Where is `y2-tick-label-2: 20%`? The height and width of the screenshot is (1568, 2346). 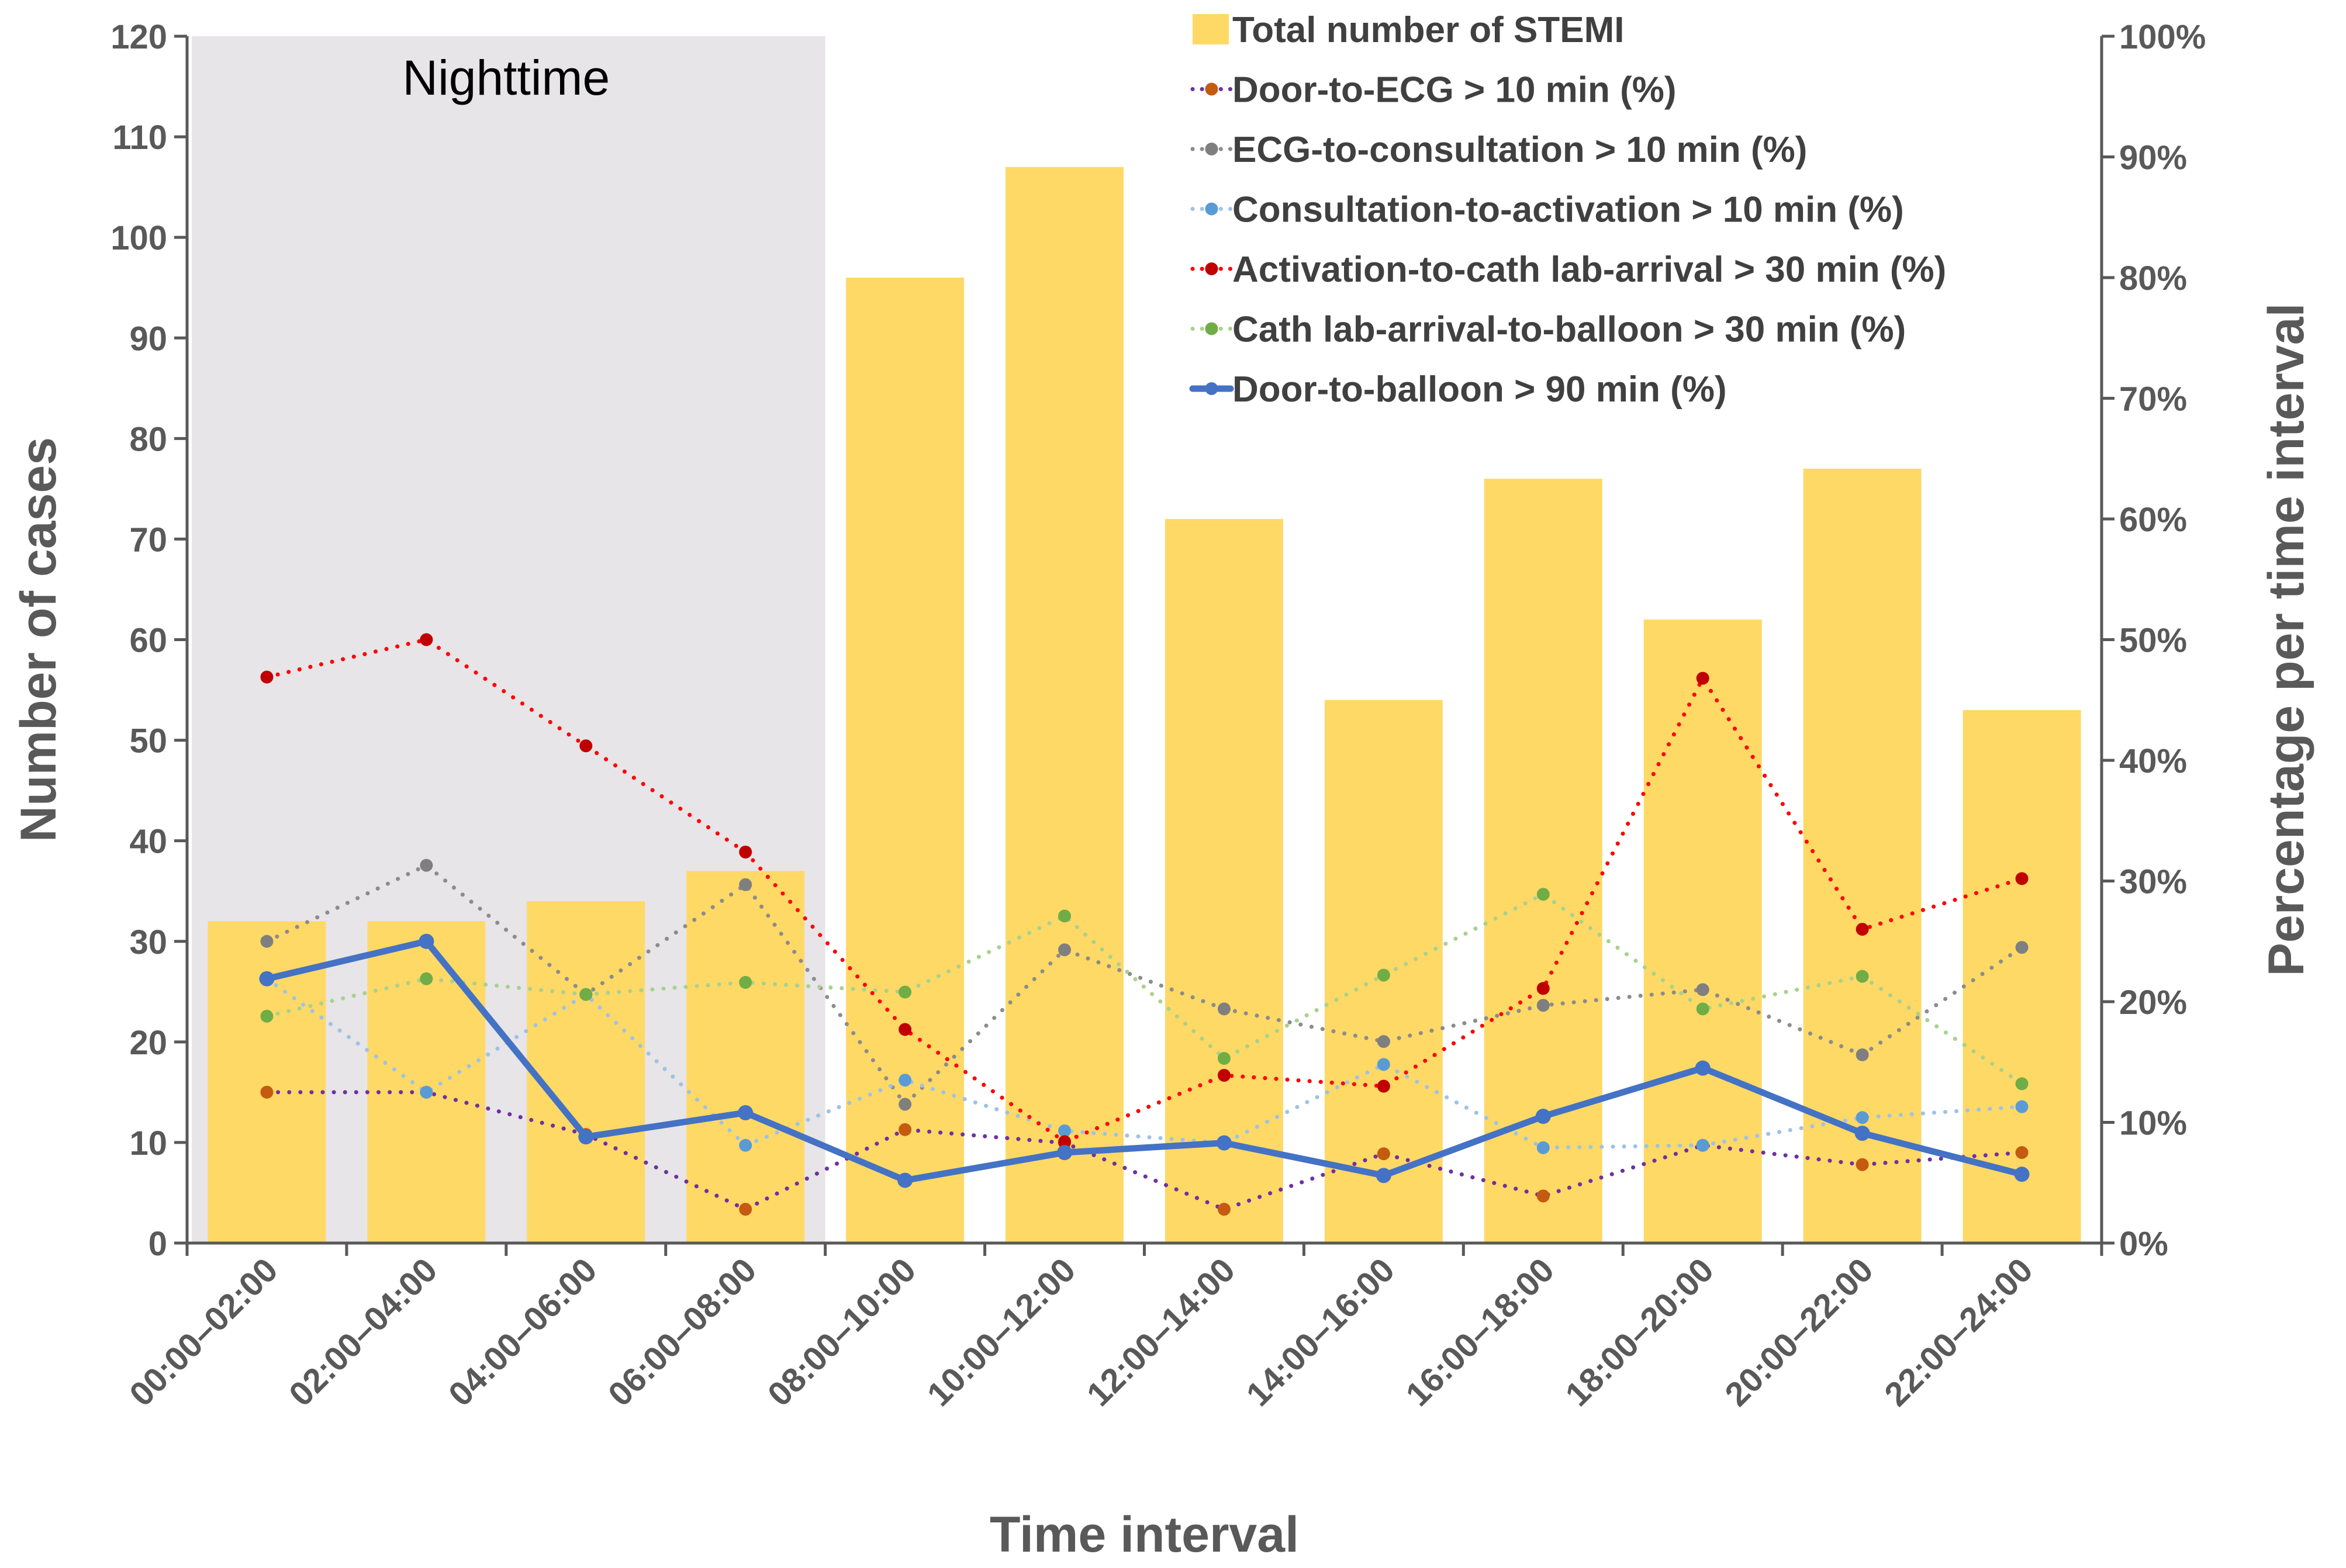
y2-tick-label-2: 20% is located at coordinates (2153, 1003).